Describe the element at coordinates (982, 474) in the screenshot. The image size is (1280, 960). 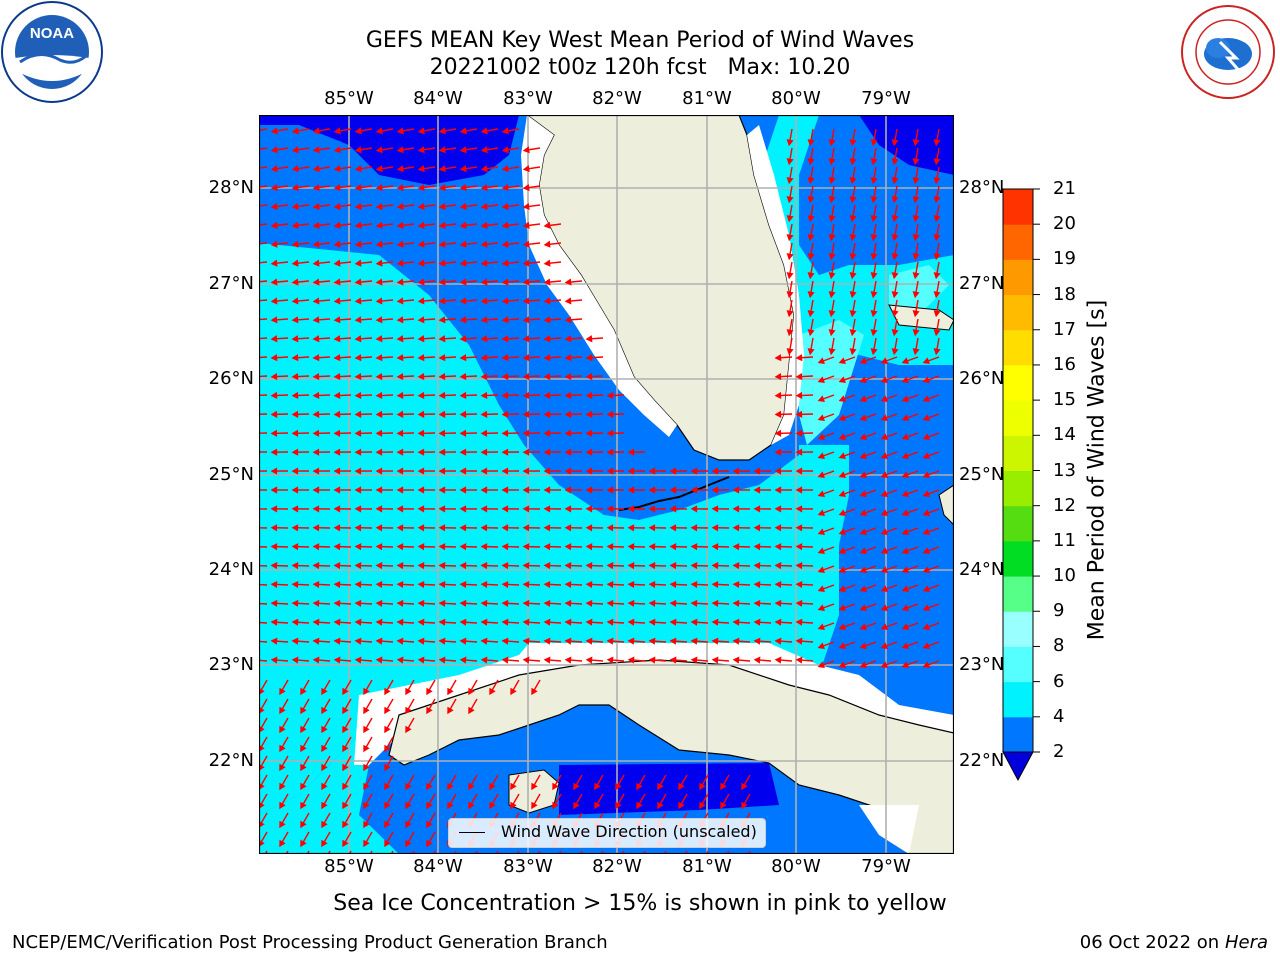
I see `lat-tick-right: 25°N` at that location.